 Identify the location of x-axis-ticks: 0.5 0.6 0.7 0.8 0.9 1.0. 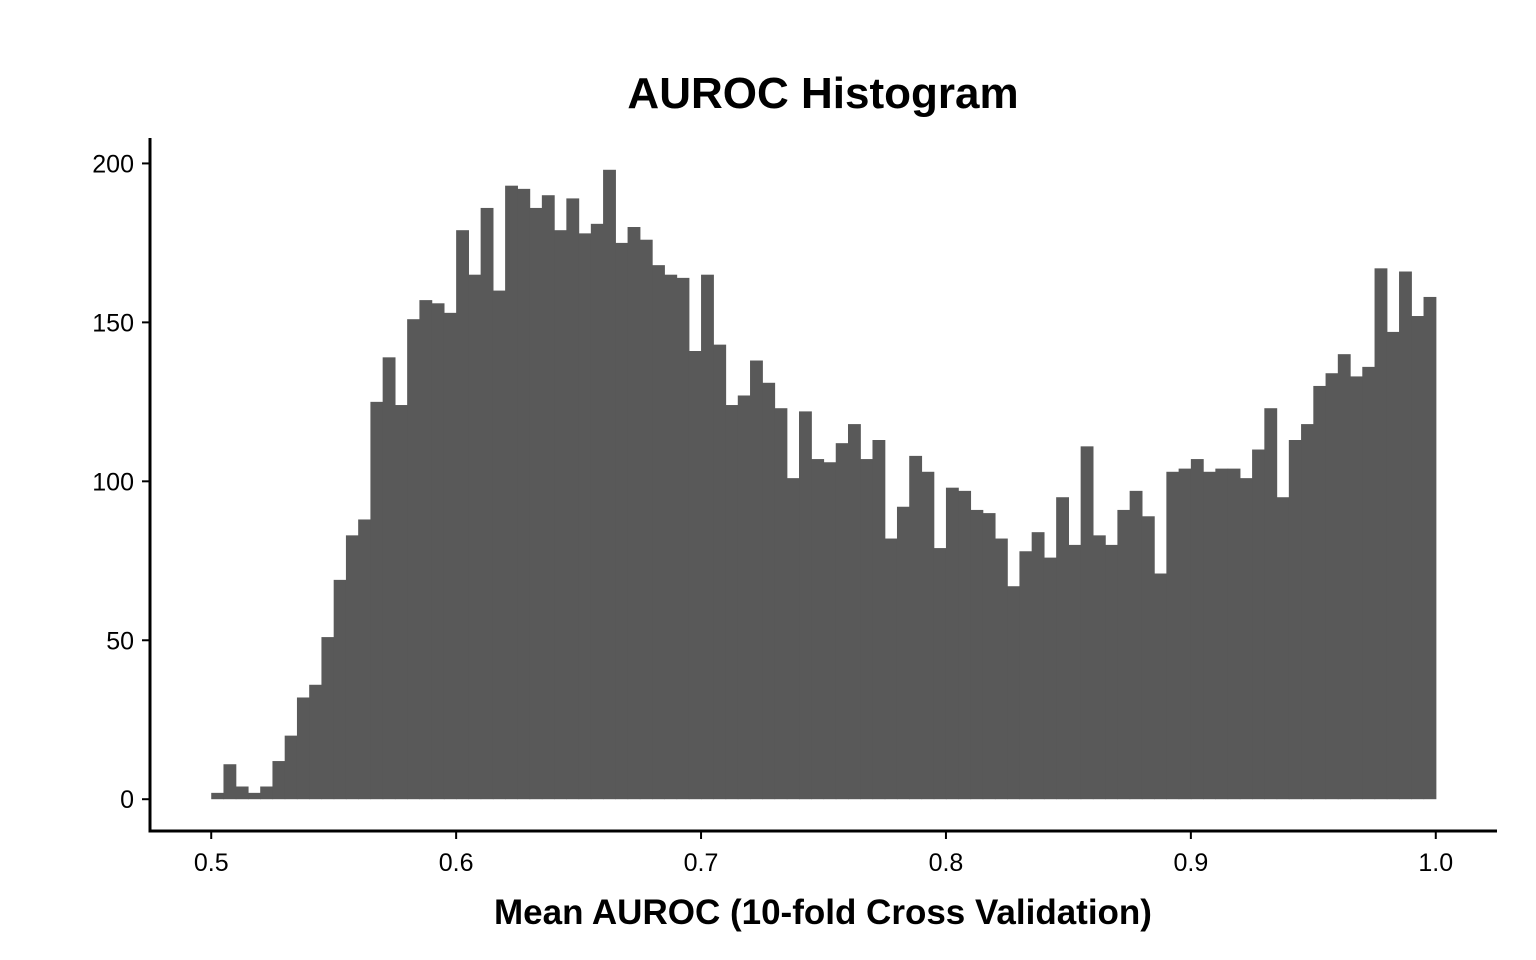
(823, 854).